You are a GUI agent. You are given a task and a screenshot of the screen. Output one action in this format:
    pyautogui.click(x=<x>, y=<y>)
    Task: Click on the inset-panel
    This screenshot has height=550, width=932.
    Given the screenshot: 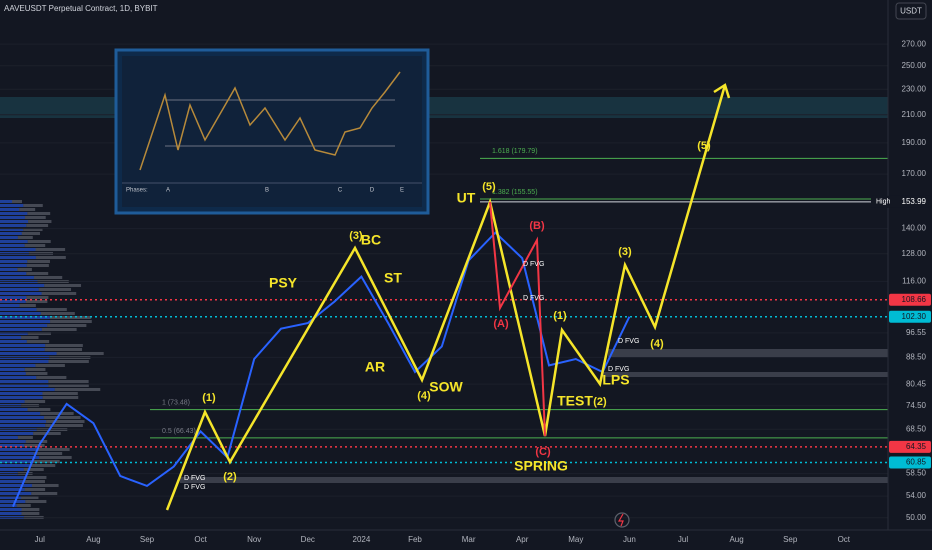 What is the action you would take?
    pyautogui.click(x=272, y=131)
    